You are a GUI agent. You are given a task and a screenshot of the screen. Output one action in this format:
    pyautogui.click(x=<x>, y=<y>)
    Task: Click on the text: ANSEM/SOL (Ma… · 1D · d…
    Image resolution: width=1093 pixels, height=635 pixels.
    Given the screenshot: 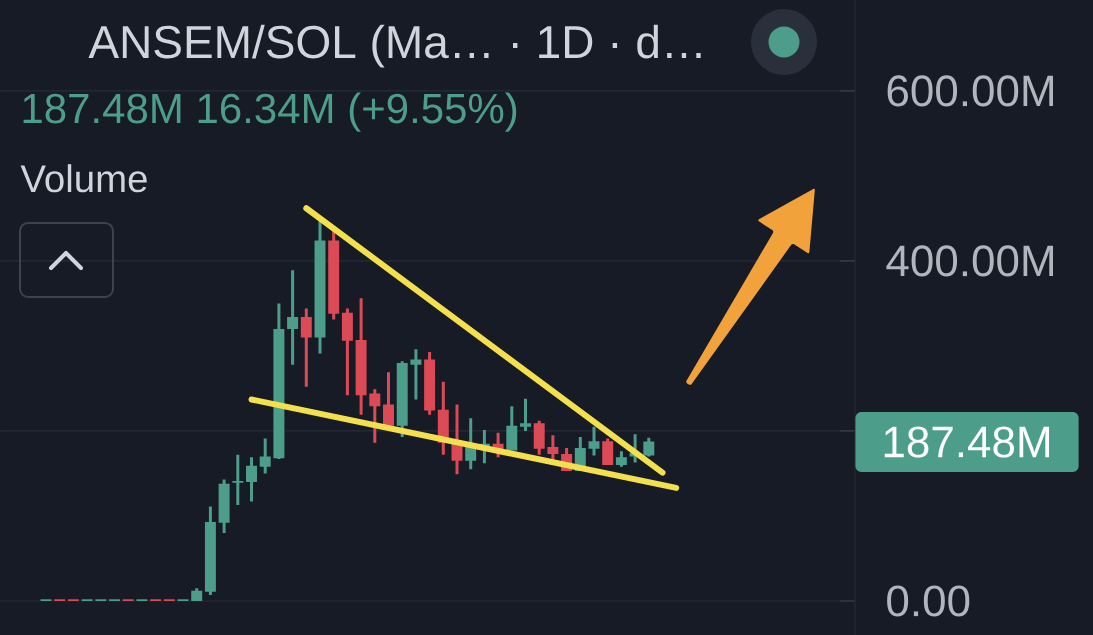 What is the action you would take?
    pyautogui.click(x=394, y=46)
    